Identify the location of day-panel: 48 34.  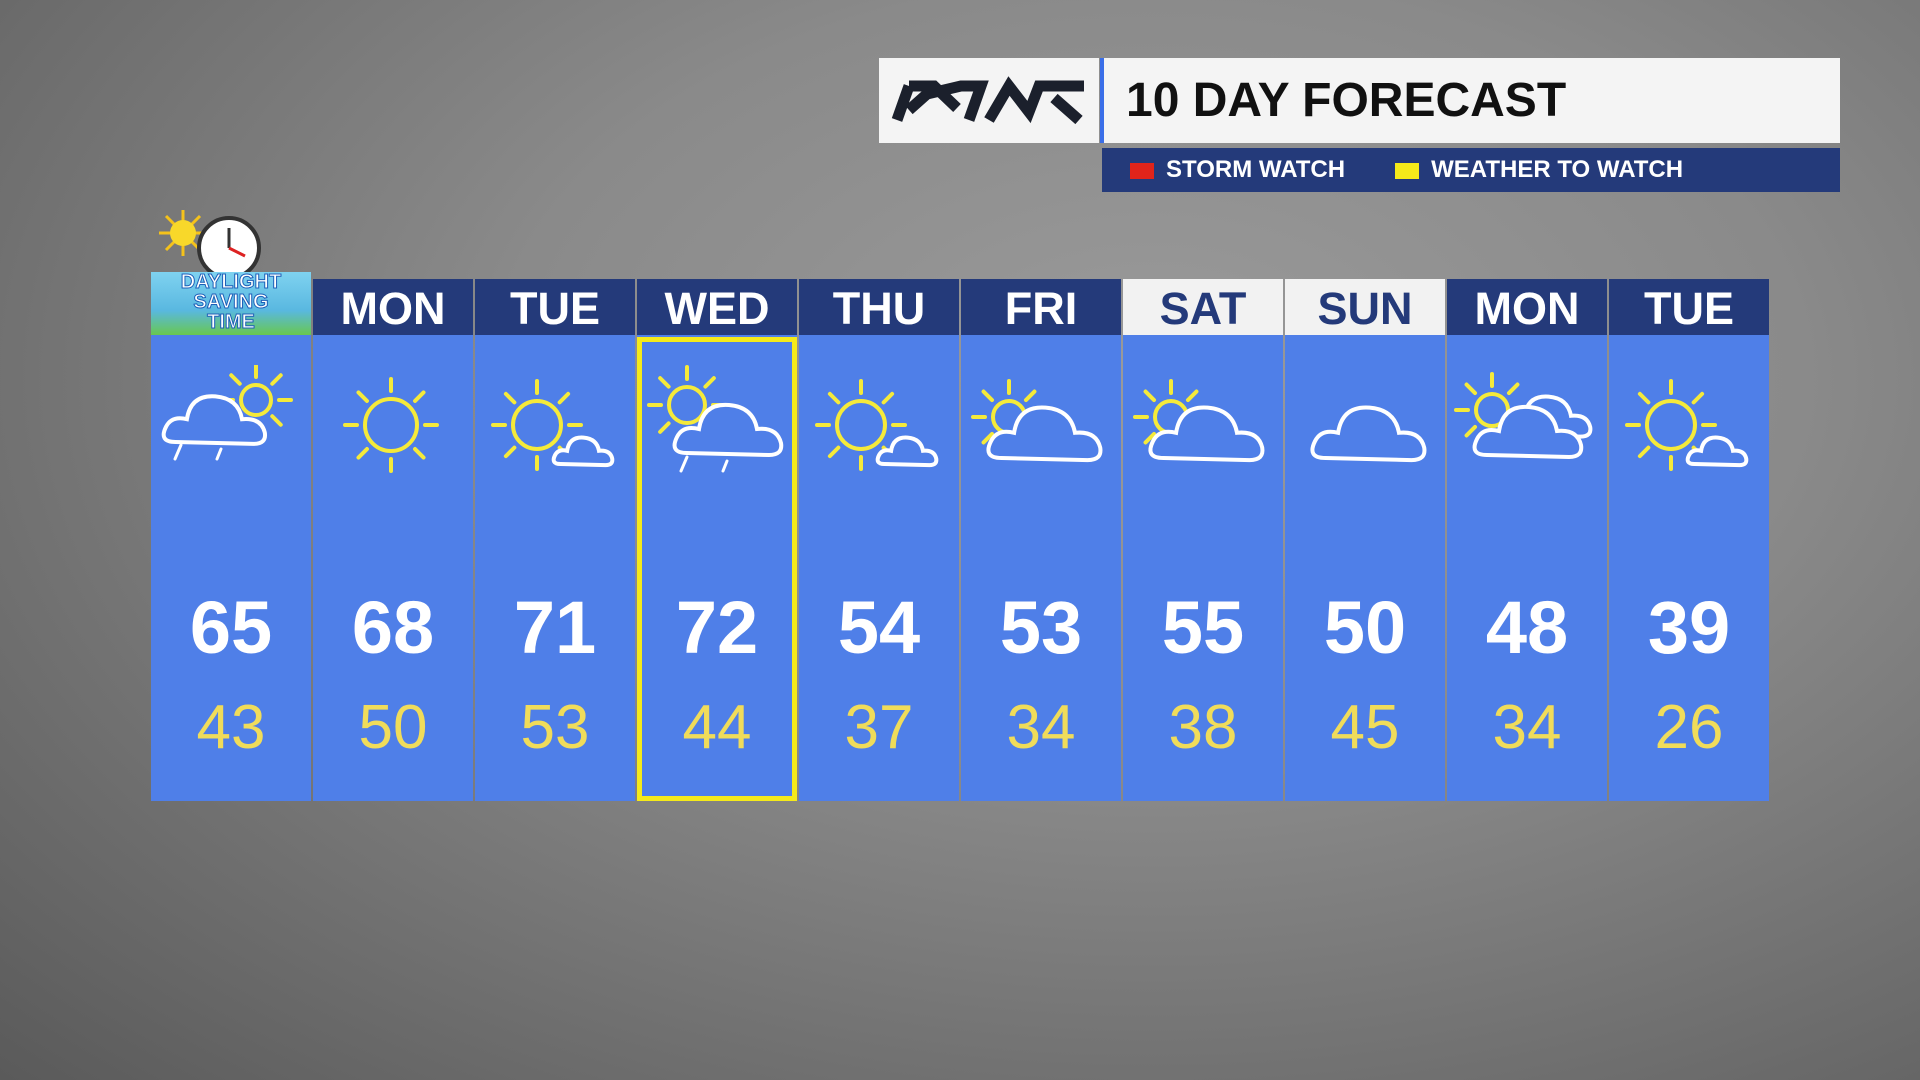
(1527, 568).